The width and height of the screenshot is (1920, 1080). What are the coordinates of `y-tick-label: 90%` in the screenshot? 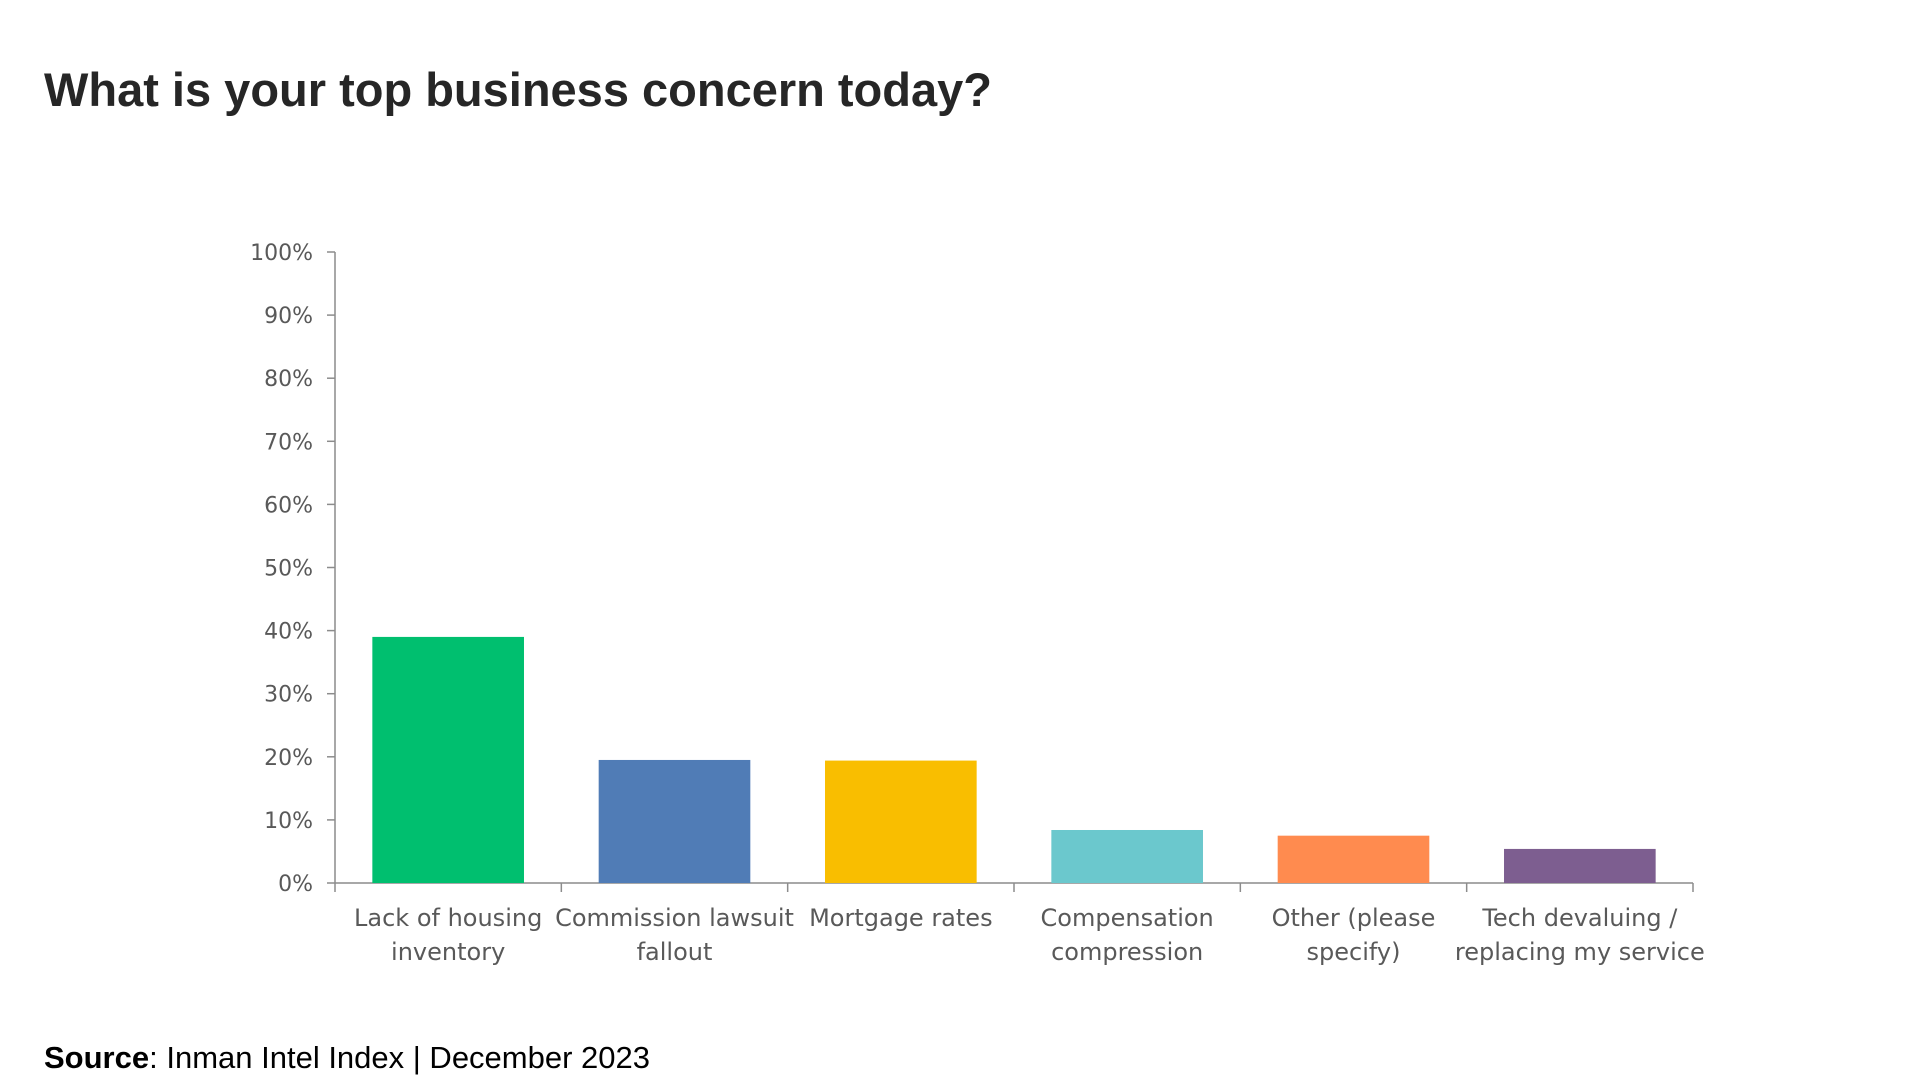 It's located at (288, 316).